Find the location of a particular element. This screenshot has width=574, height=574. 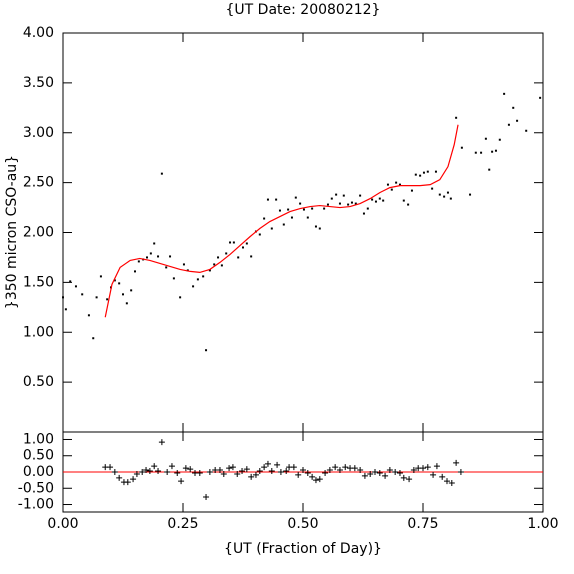

y-tick-label: -1.00 is located at coordinates (36, 505).